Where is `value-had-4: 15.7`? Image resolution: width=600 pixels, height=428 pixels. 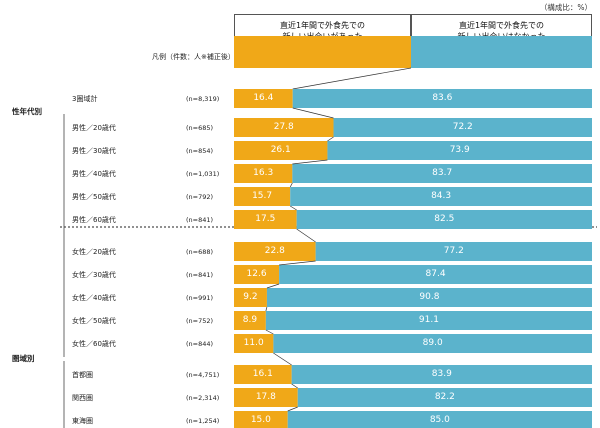 value-had-4: 15.7 is located at coordinates (262, 196).